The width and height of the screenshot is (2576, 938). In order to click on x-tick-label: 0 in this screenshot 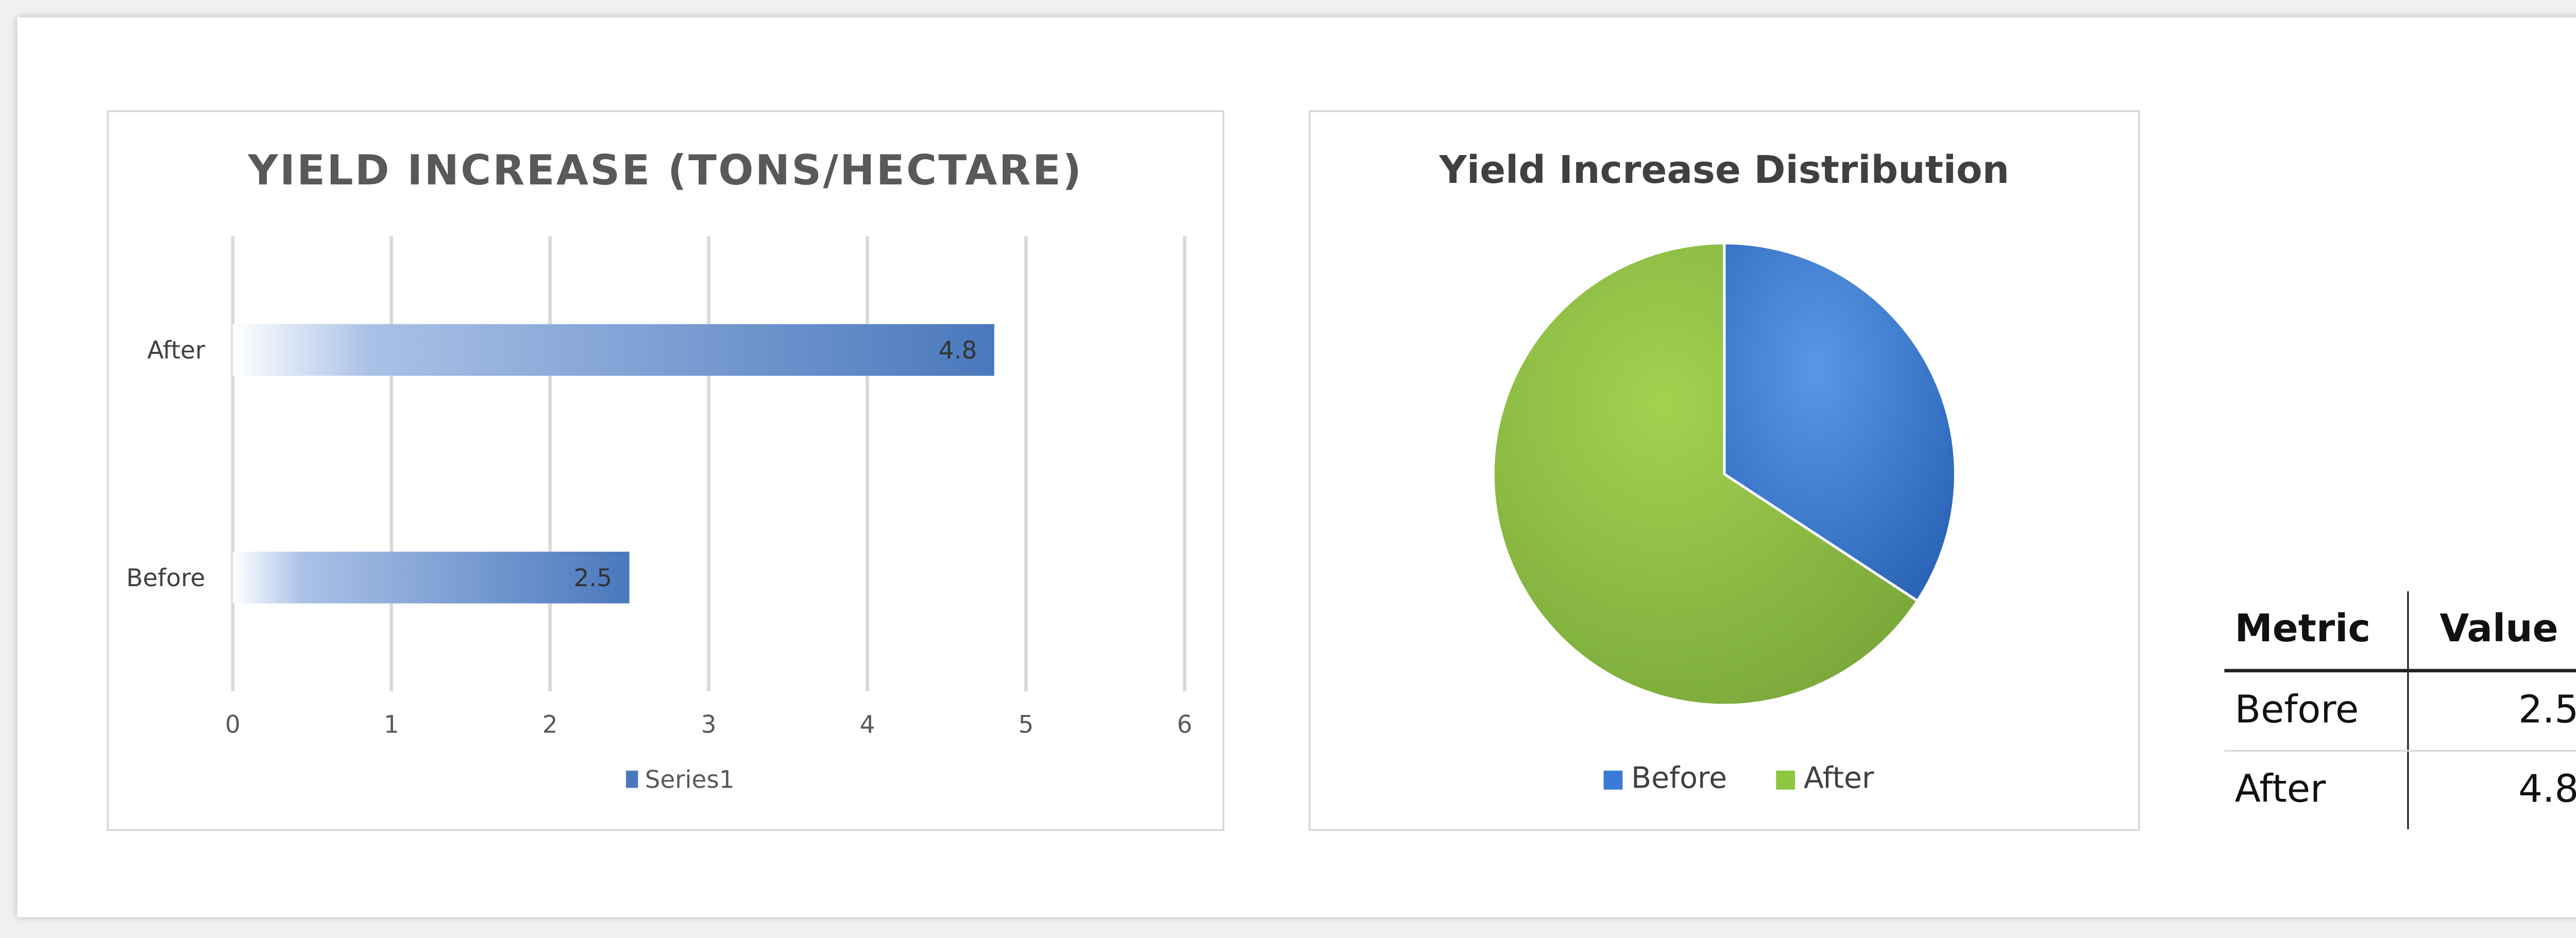, I will do `click(233, 725)`.